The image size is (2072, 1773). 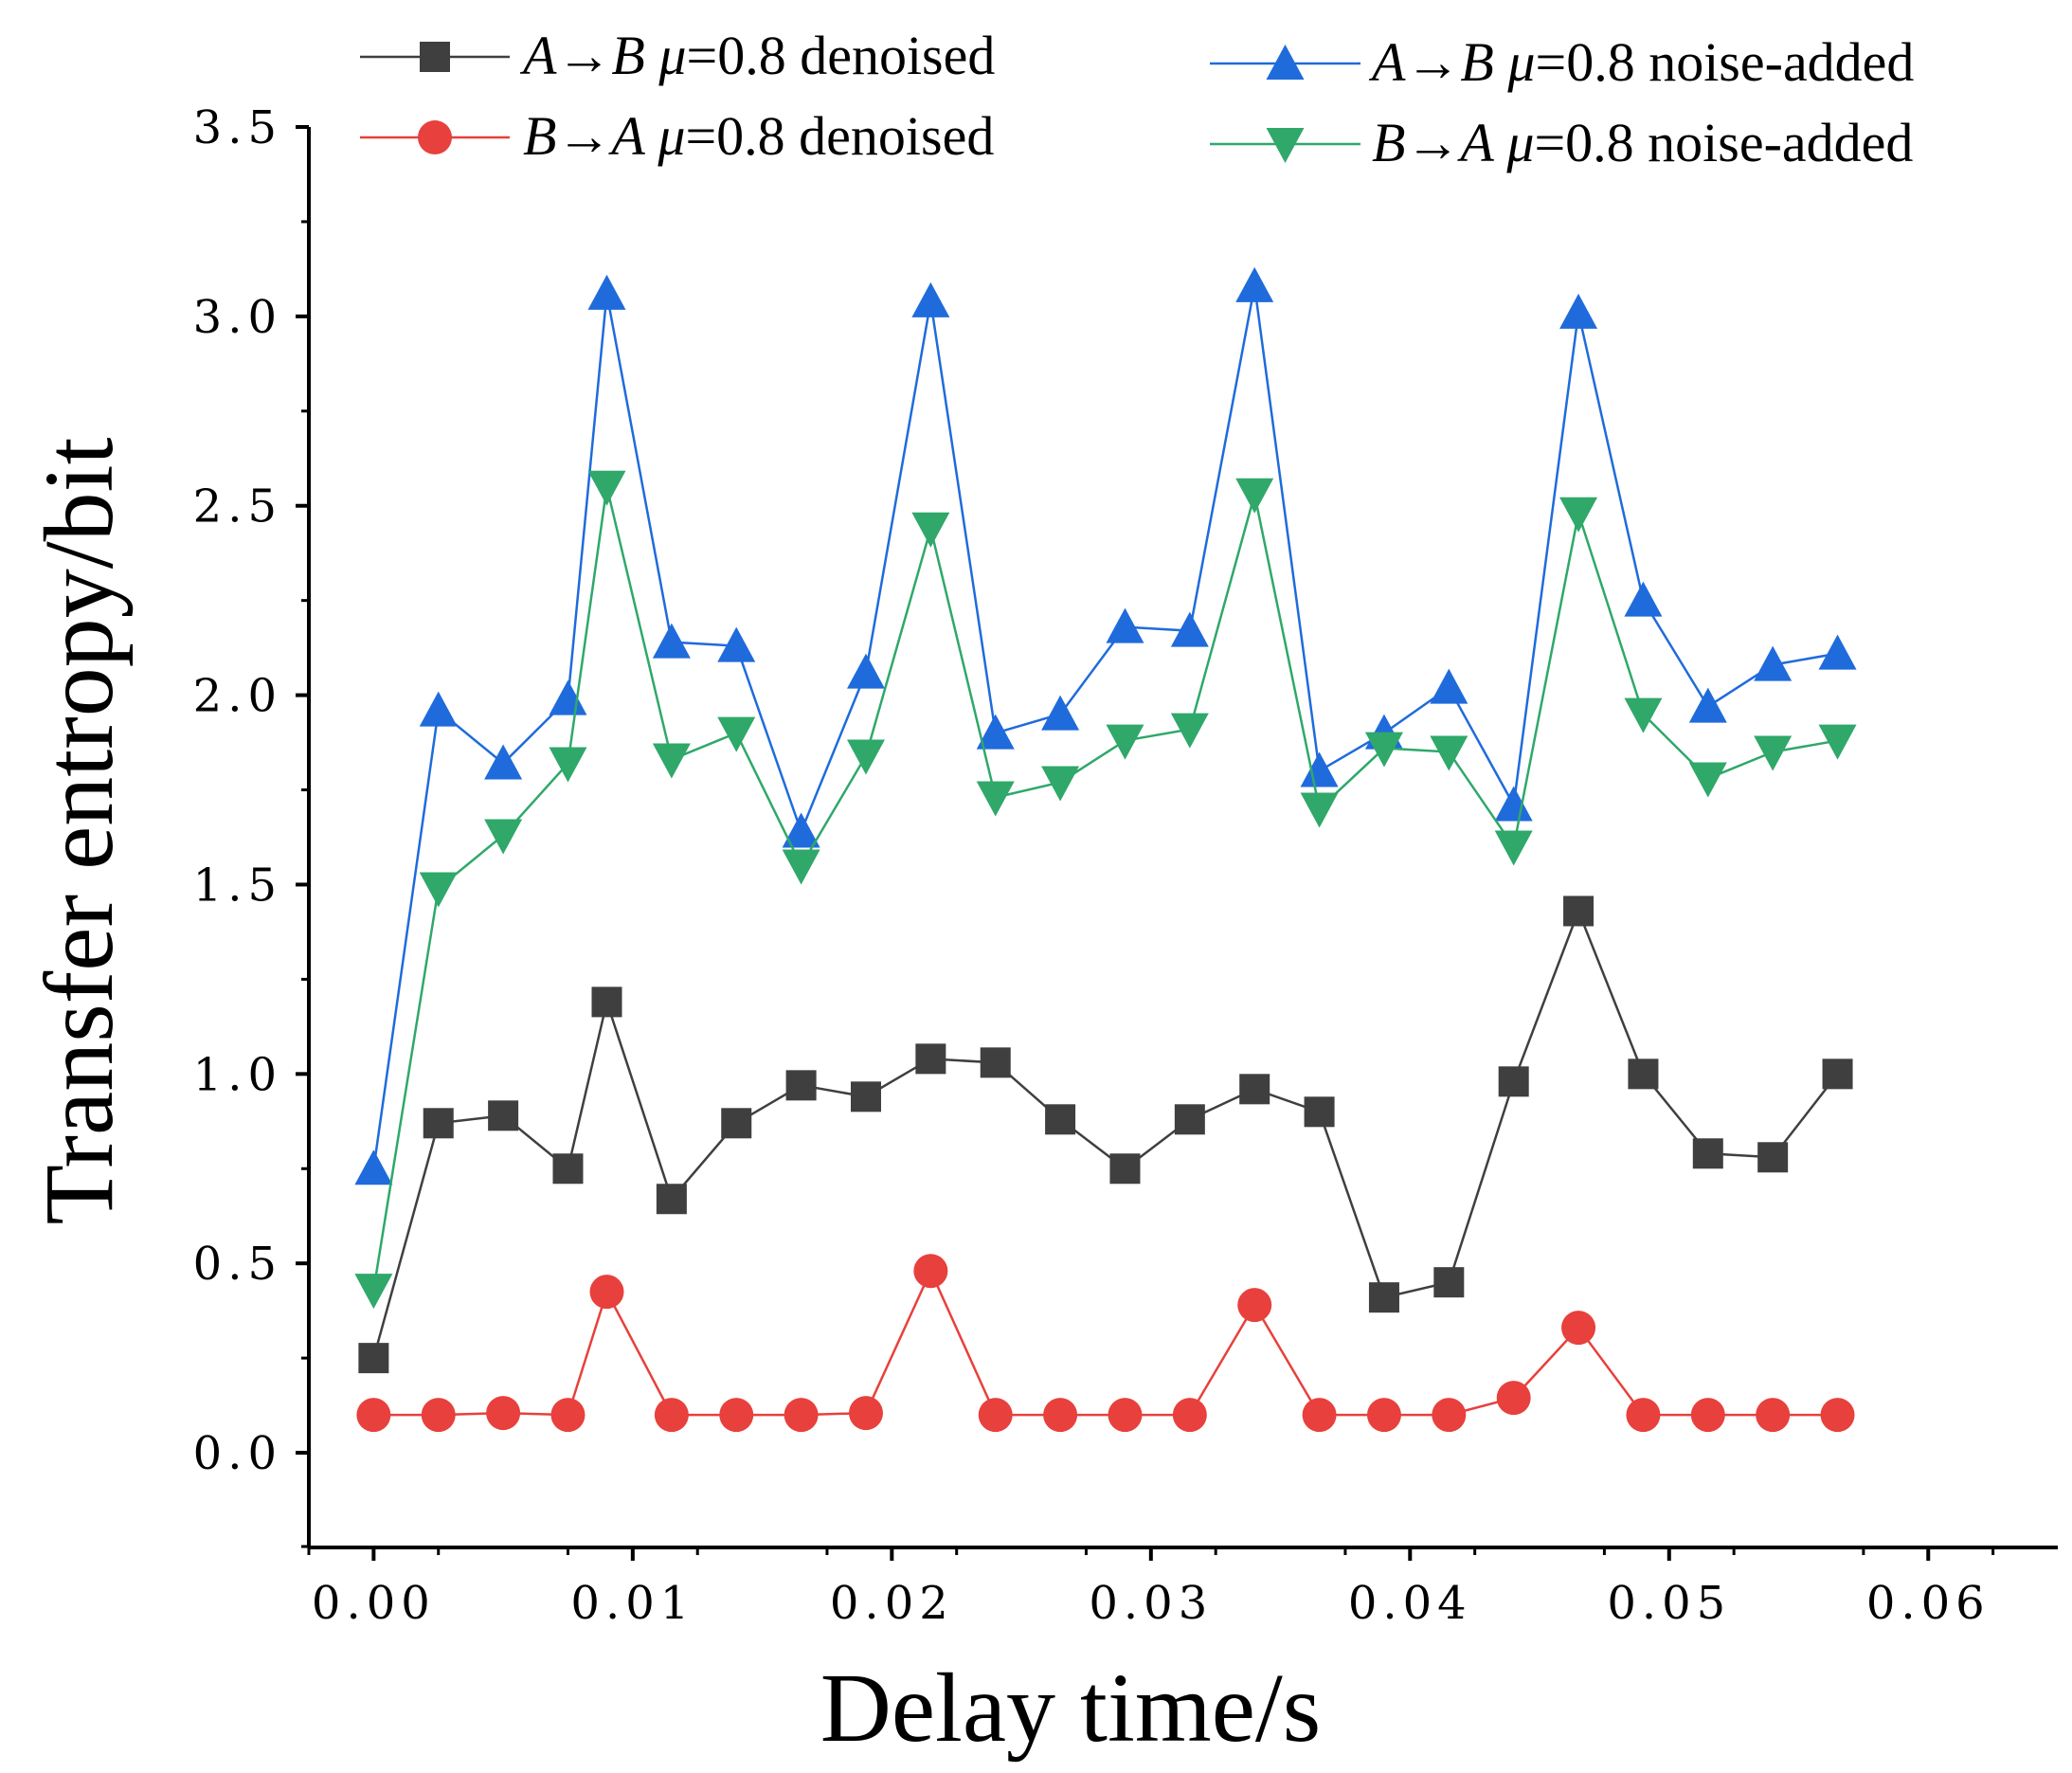 What do you see at coordinates (1071, 1708) in the screenshot?
I see `x-axis-title: Delay time/s` at bounding box center [1071, 1708].